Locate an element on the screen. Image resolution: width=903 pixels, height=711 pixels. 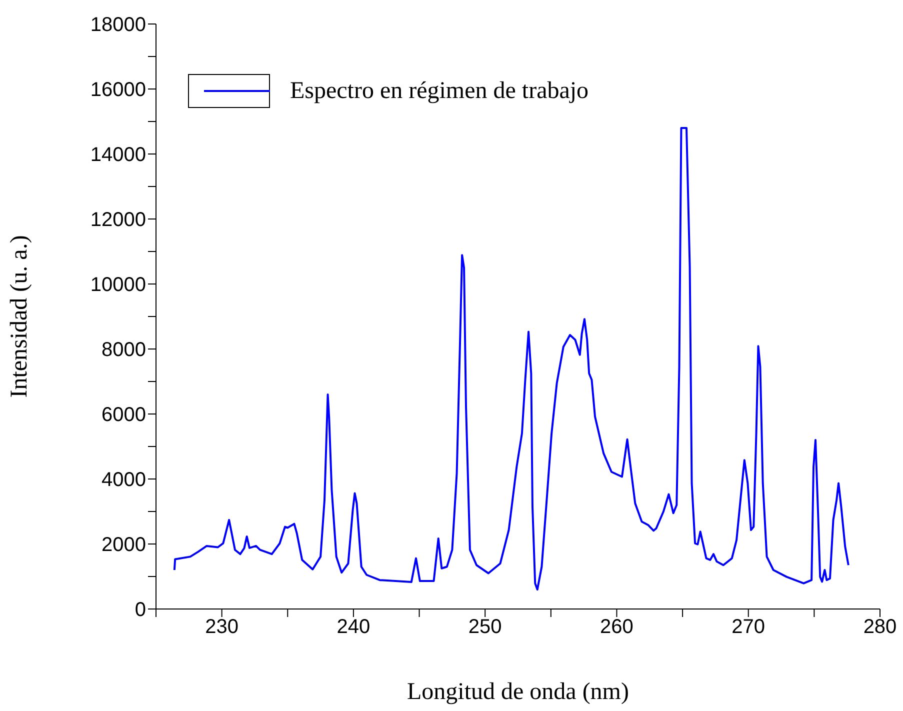
x-tick-label: 250 is located at coordinates (485, 627).